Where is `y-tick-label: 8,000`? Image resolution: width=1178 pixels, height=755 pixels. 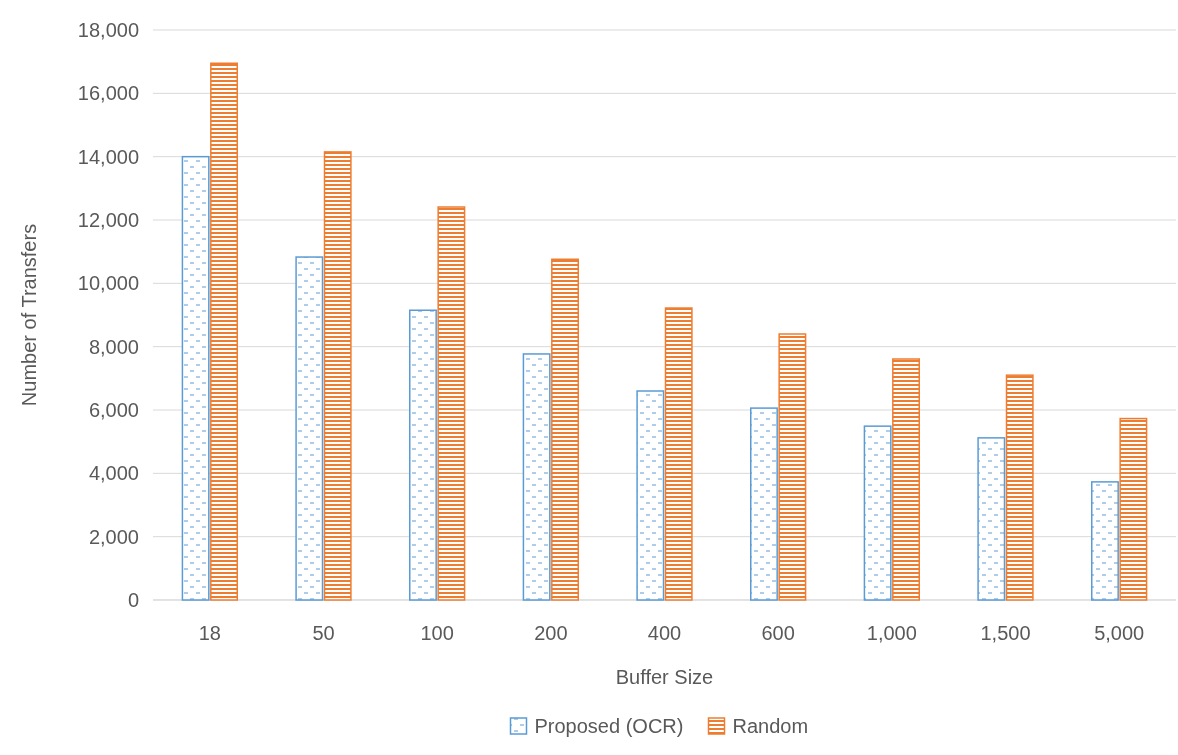
y-tick-label: 8,000 is located at coordinates (113, 346).